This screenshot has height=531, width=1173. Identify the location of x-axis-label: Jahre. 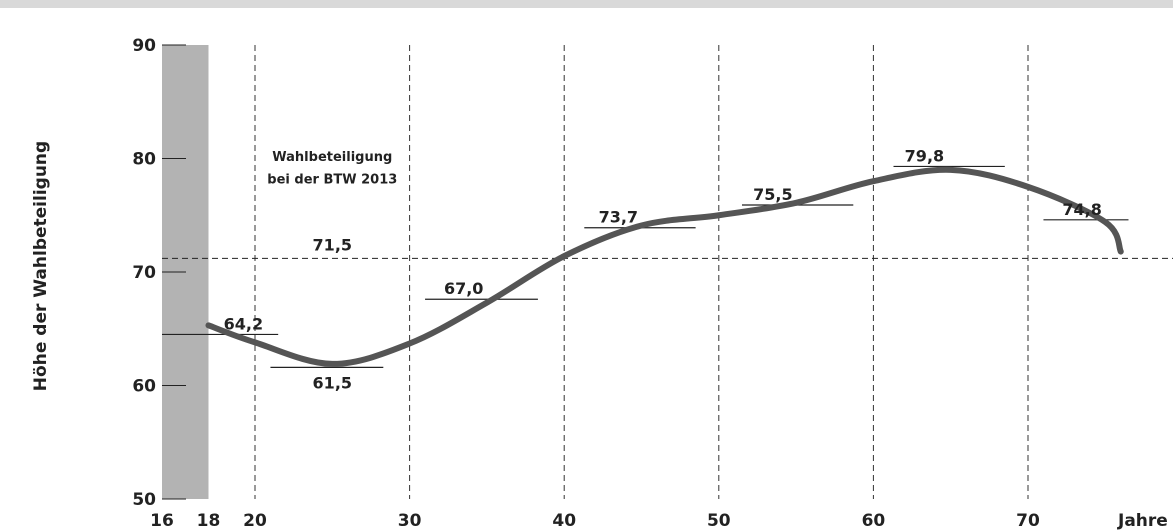
(1142, 521).